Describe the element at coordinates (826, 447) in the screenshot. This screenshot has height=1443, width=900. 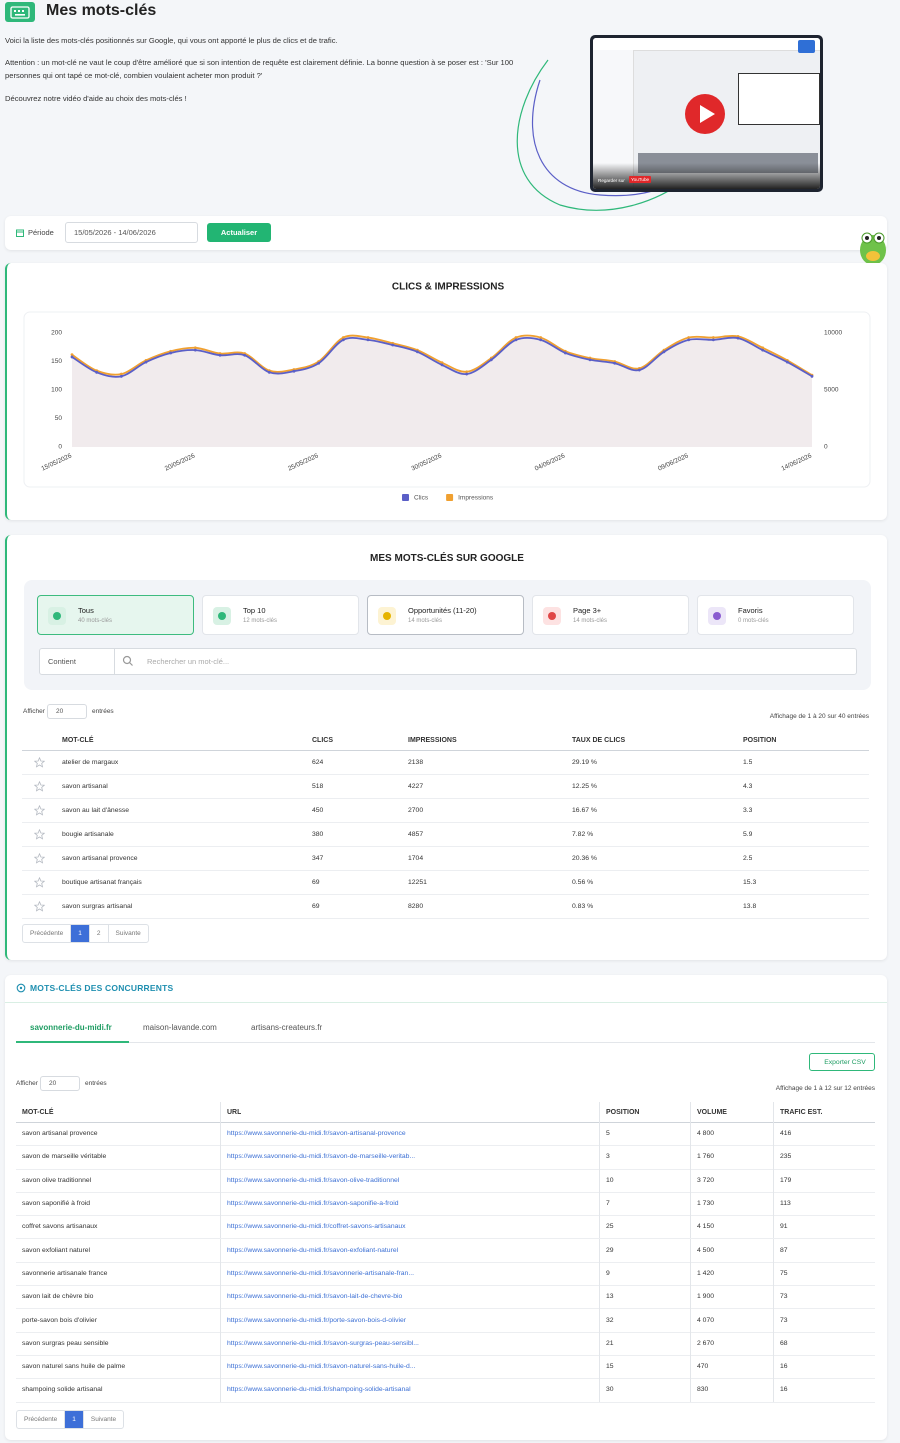
I see `y2-tick-label: 0` at that location.